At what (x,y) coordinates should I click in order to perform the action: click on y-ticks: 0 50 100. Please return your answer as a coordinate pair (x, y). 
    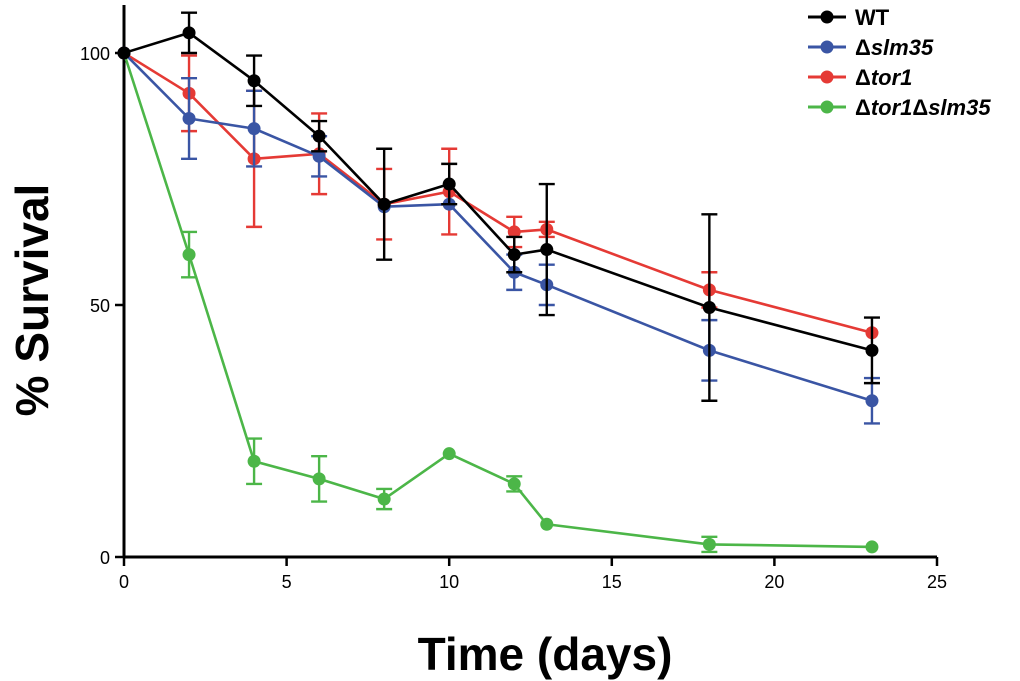
    Looking at the image, I should click on (102, 306).